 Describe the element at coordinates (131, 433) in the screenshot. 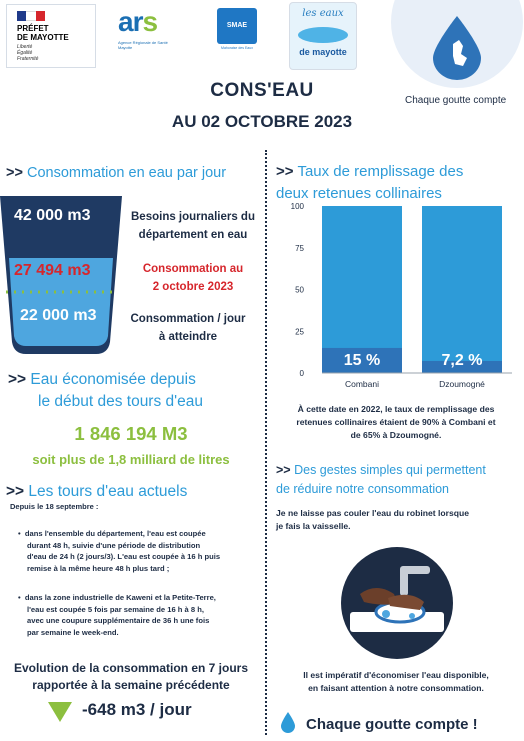

I see `economisee-value: 1 846 194 M3` at that location.